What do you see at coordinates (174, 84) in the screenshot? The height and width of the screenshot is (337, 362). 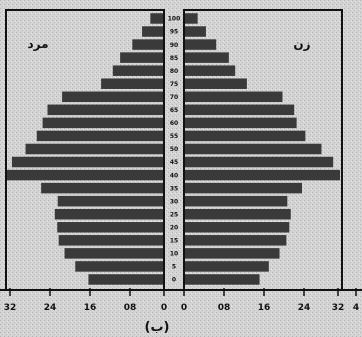 I see `age-label-75: 75` at bounding box center [174, 84].